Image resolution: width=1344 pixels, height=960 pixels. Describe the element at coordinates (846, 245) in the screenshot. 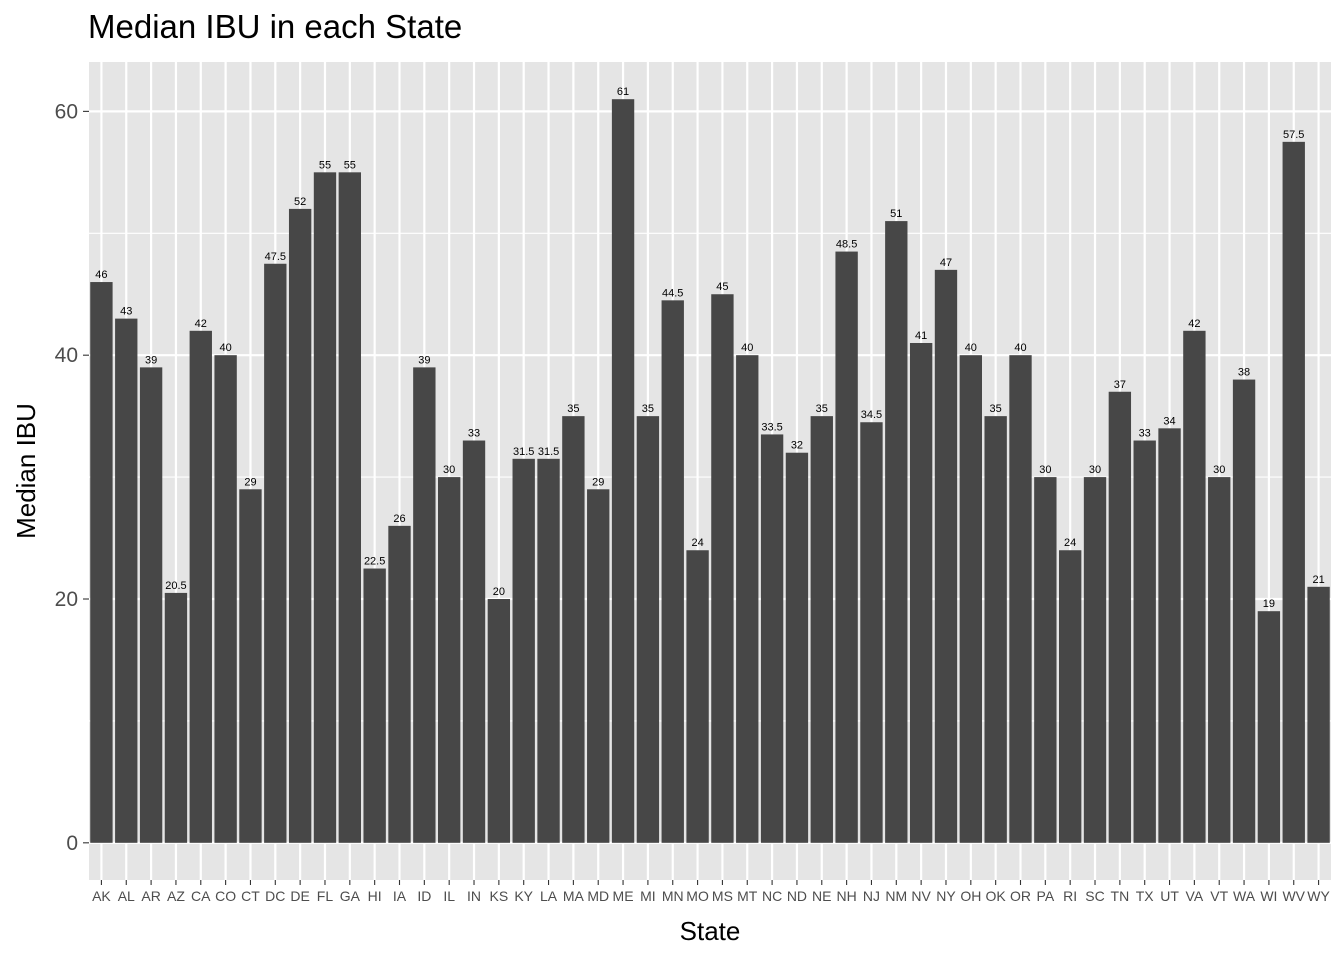

I see `bar-value-label: 48.5` at that location.